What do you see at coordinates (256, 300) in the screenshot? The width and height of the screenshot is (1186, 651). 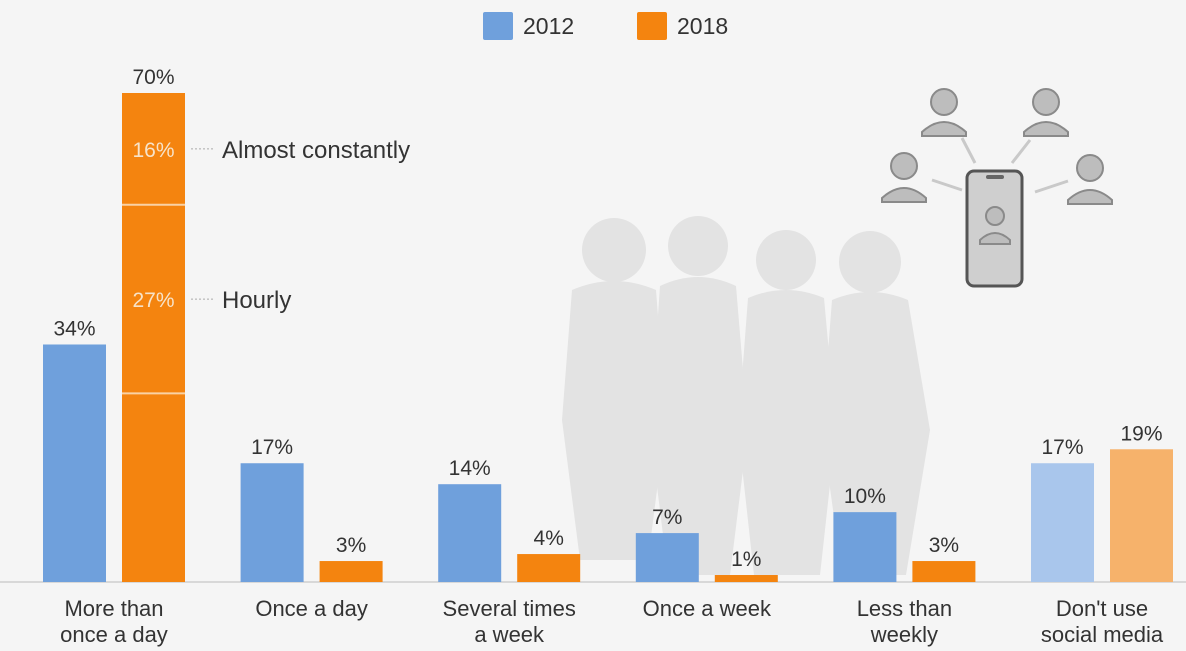 I see `segment-annotation-1: Hourly` at bounding box center [256, 300].